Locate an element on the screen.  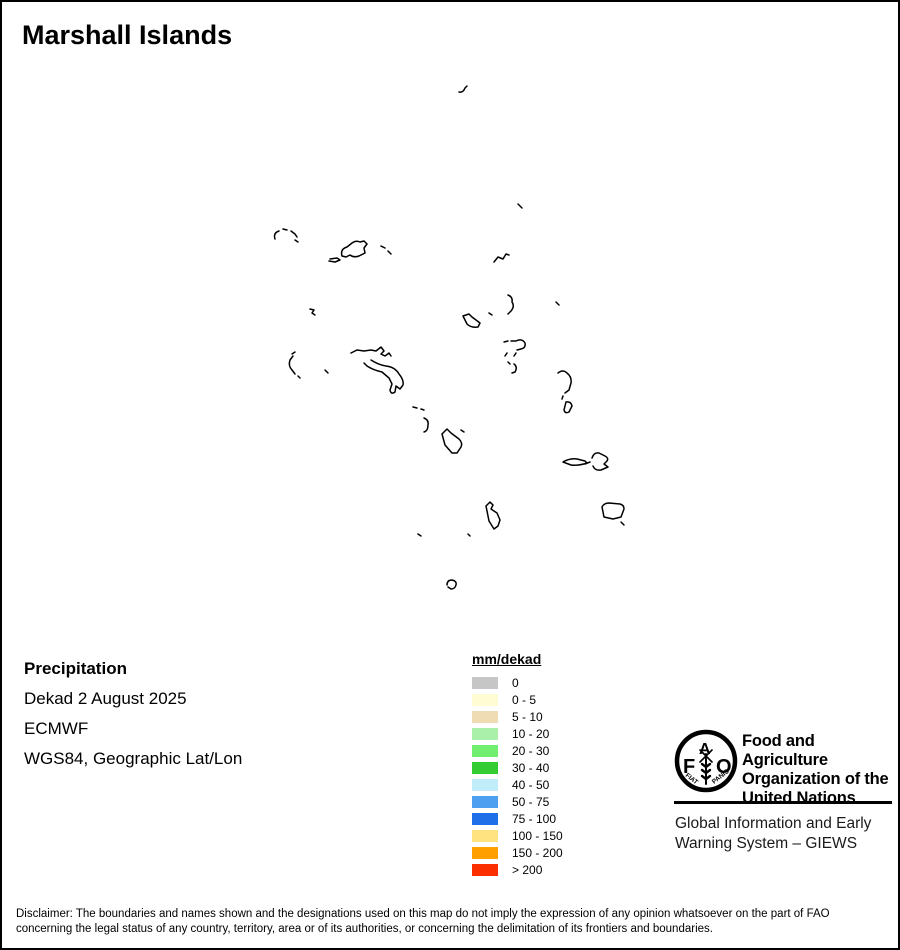
island-erikub is located at coordinates (512, 367).